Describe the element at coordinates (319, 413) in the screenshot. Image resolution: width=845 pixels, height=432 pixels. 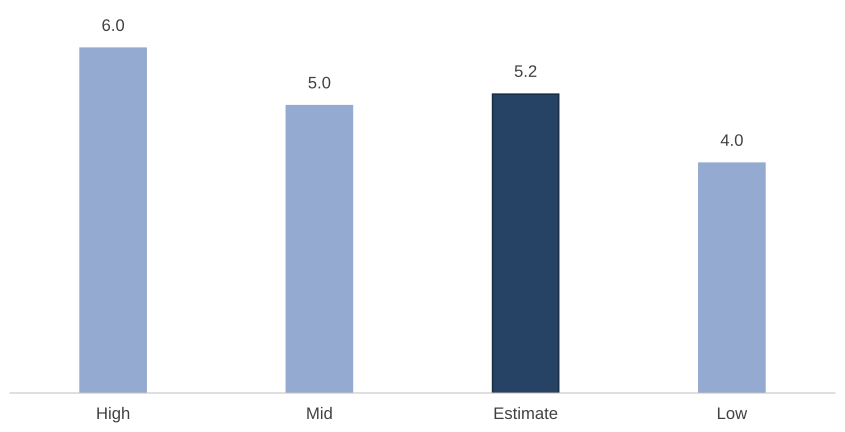
I see `x-tick-label: Mid` at that location.